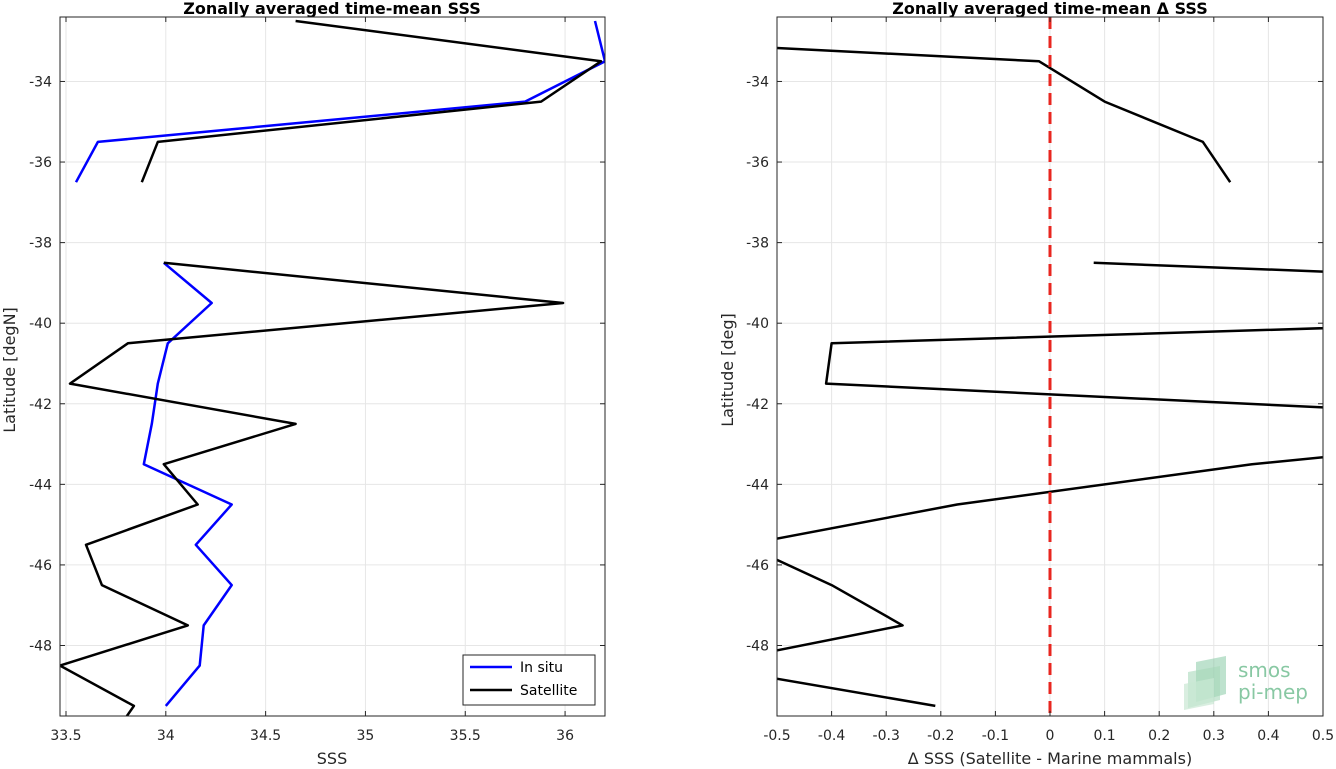 This screenshot has width=1336, height=769. What do you see at coordinates (995, 736) in the screenshot?
I see `x-tick-label: -0.1` at bounding box center [995, 736].